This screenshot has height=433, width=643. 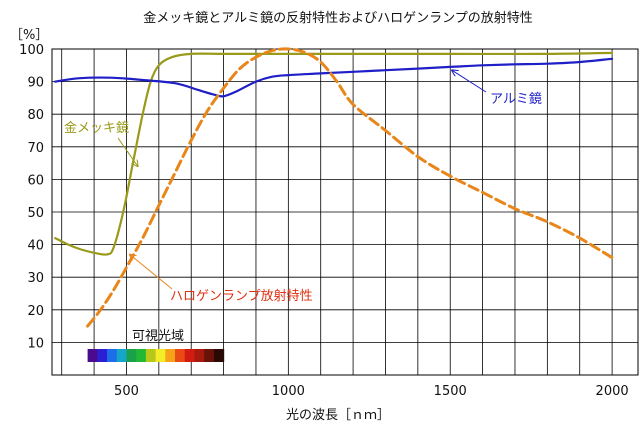 I want to click on aluminum-mirror-line, so click(x=334, y=77).